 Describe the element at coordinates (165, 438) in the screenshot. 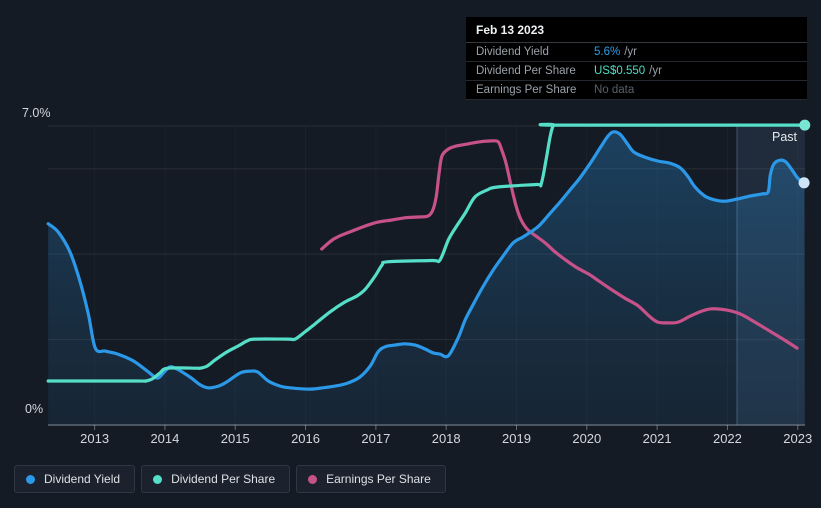

I see `x-tick-label: 2014` at that location.